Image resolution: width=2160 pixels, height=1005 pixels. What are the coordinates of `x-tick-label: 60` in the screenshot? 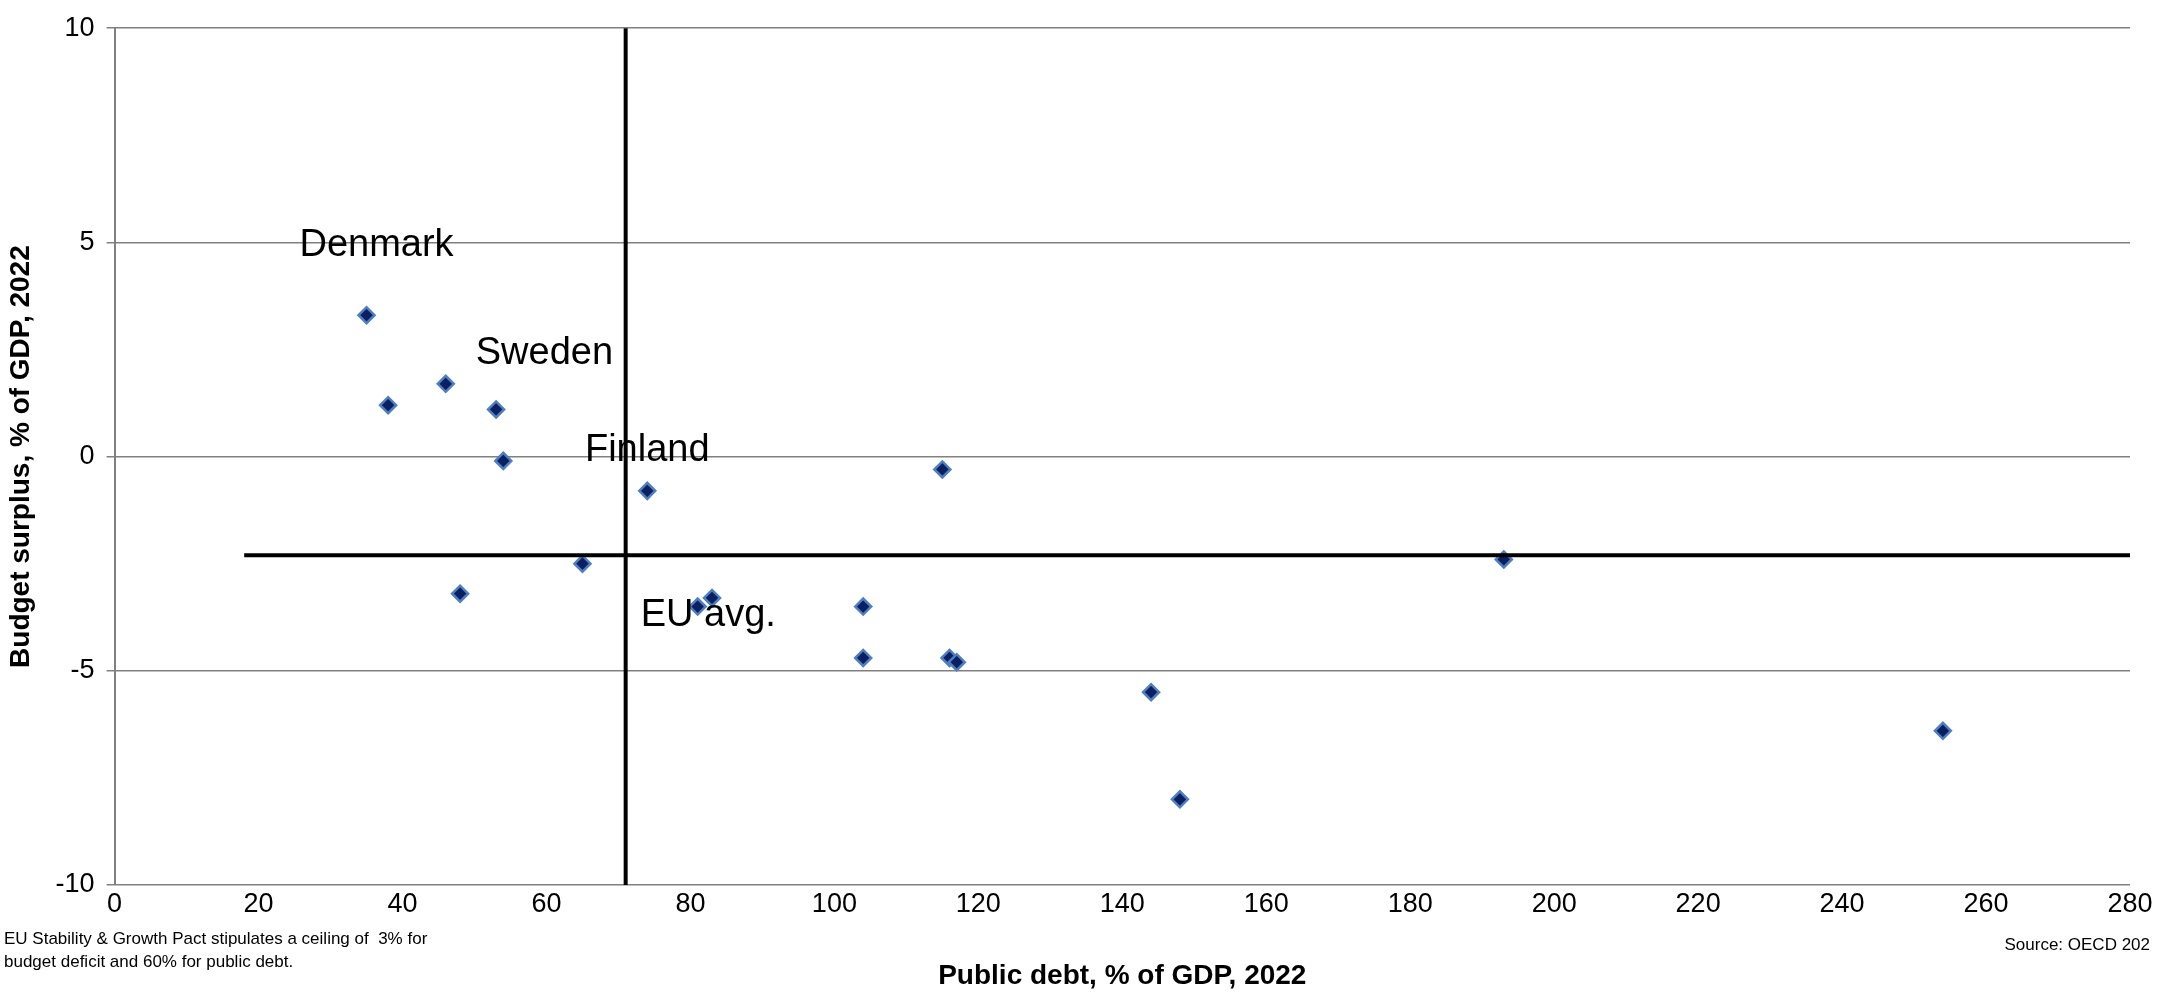 It's located at (546, 902).